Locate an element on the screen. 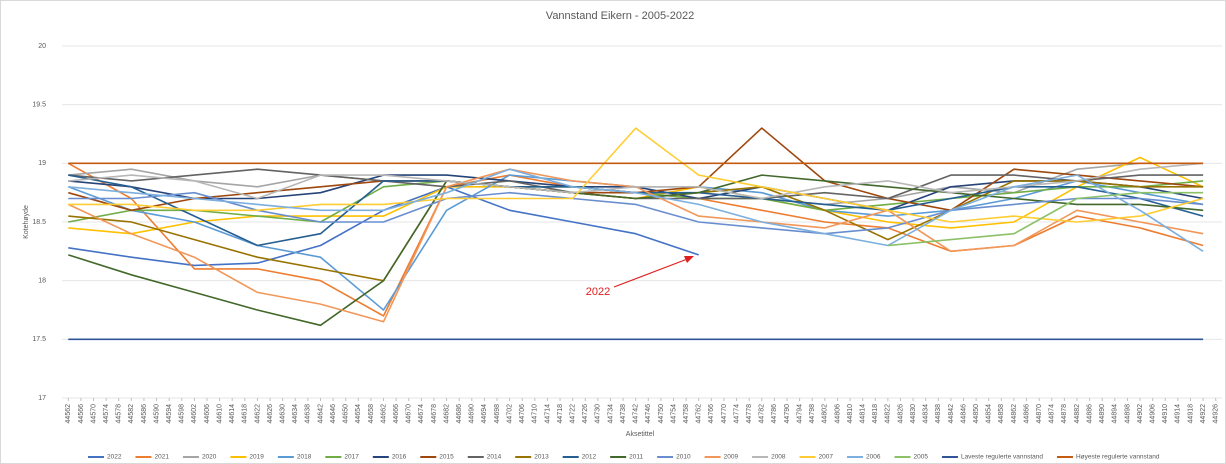 The width and height of the screenshot is (1226, 464). x-tick-label: 44854 is located at coordinates (989, 414).